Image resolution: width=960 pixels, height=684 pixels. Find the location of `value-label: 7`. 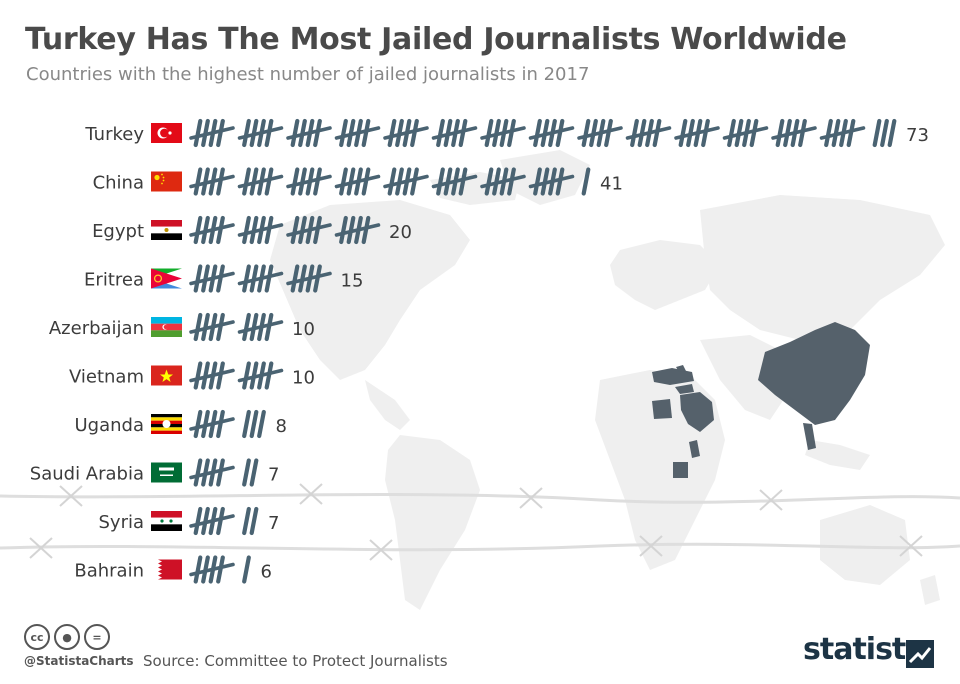

value-label: 7 is located at coordinates (273, 475).